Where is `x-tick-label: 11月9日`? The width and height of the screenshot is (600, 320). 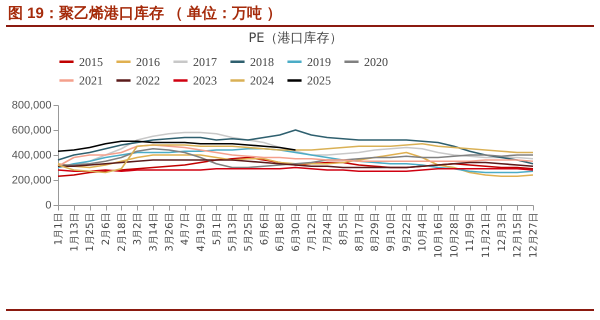
x-tick-label: 11月9日 is located at coordinates (470, 232).